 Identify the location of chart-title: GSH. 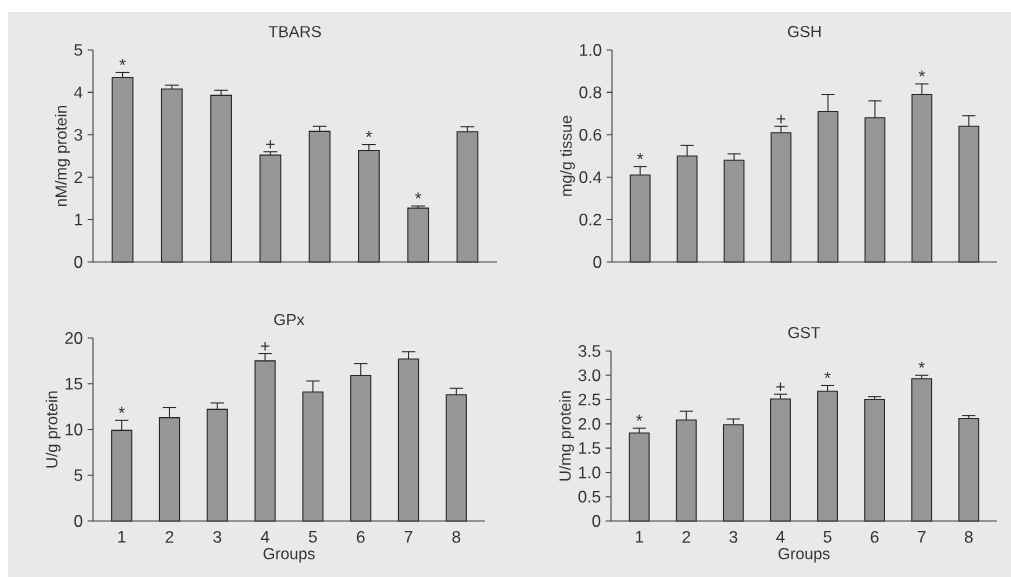
(804, 31).